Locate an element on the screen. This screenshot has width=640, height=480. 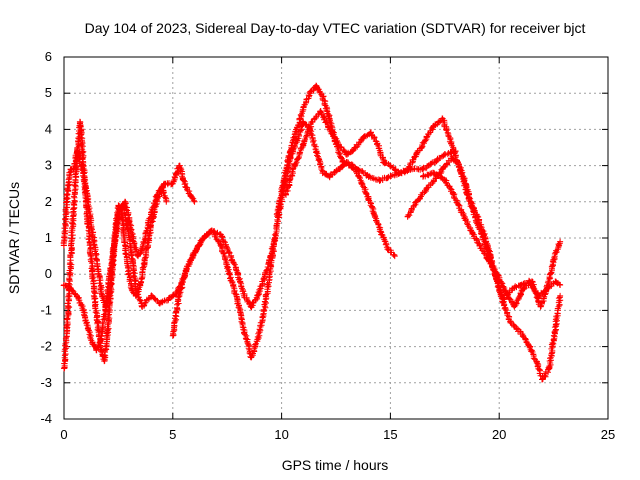
x-tick-label: 5 is located at coordinates (172, 434).